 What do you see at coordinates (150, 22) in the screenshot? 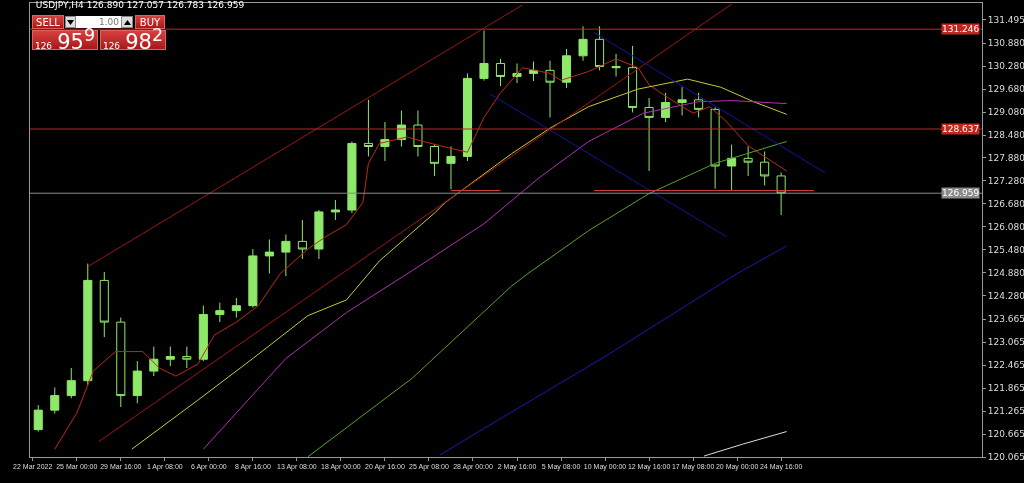
I see `buy-button: BUY` at bounding box center [150, 22].